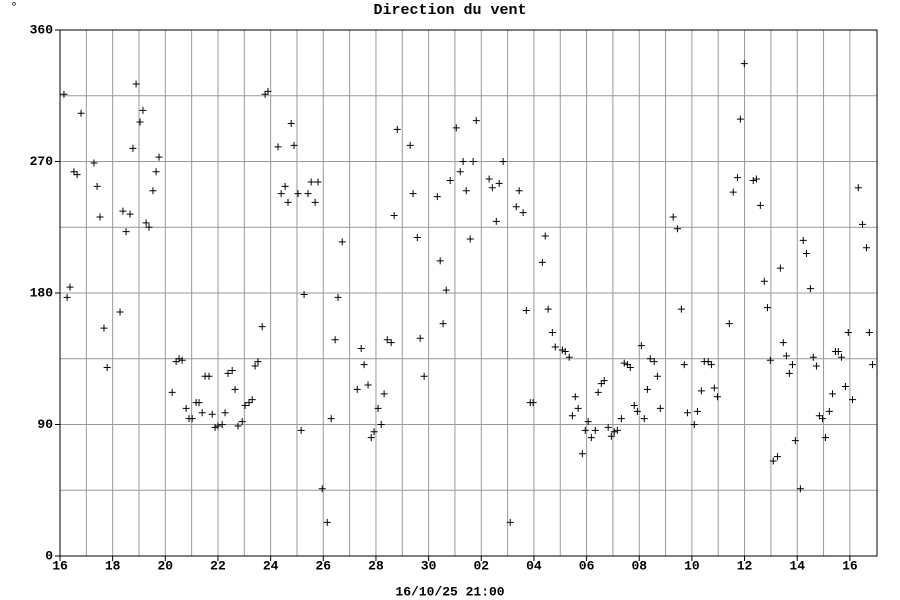 The height and width of the screenshot is (600, 900). What do you see at coordinates (692, 565) in the screenshot?
I see `x-tick-label: 10` at bounding box center [692, 565].